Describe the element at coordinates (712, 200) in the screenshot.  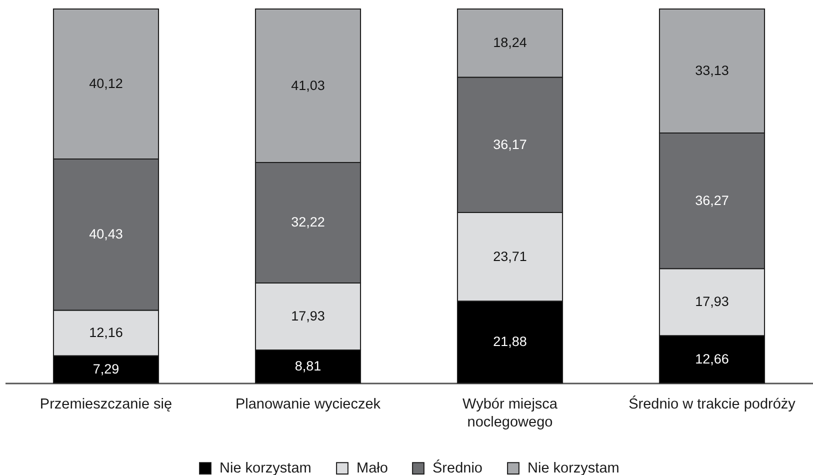
I see `data-label: 36,27` at that location.